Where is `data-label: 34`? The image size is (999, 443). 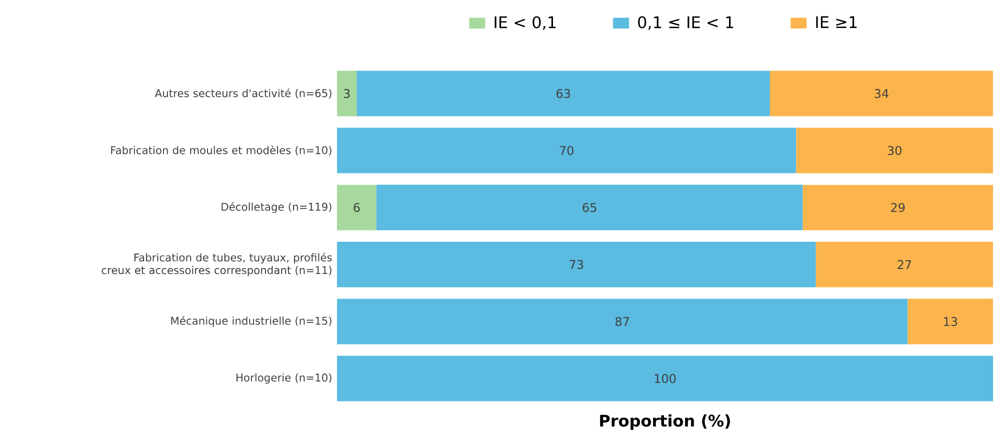
data-label: 34 is located at coordinates (881, 93).